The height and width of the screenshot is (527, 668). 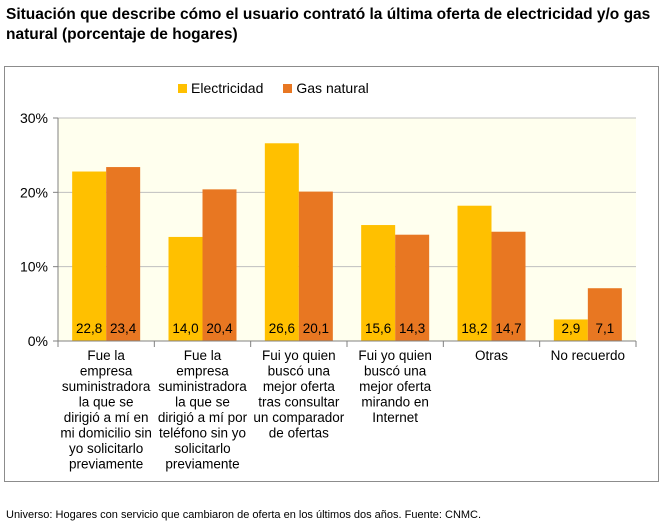 What do you see at coordinates (508, 328) in the screenshot?
I see `data-label: 14,7` at bounding box center [508, 328].